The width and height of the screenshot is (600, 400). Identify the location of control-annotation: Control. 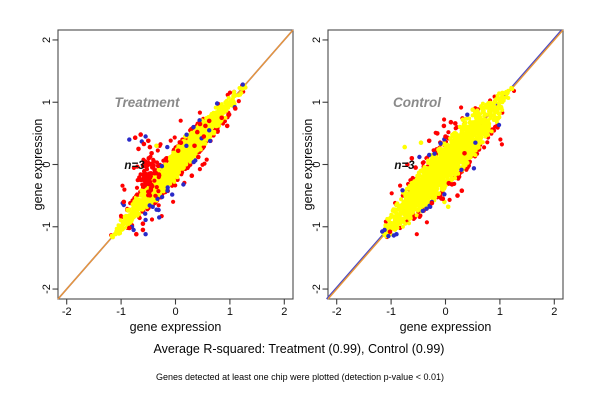
(417, 102).